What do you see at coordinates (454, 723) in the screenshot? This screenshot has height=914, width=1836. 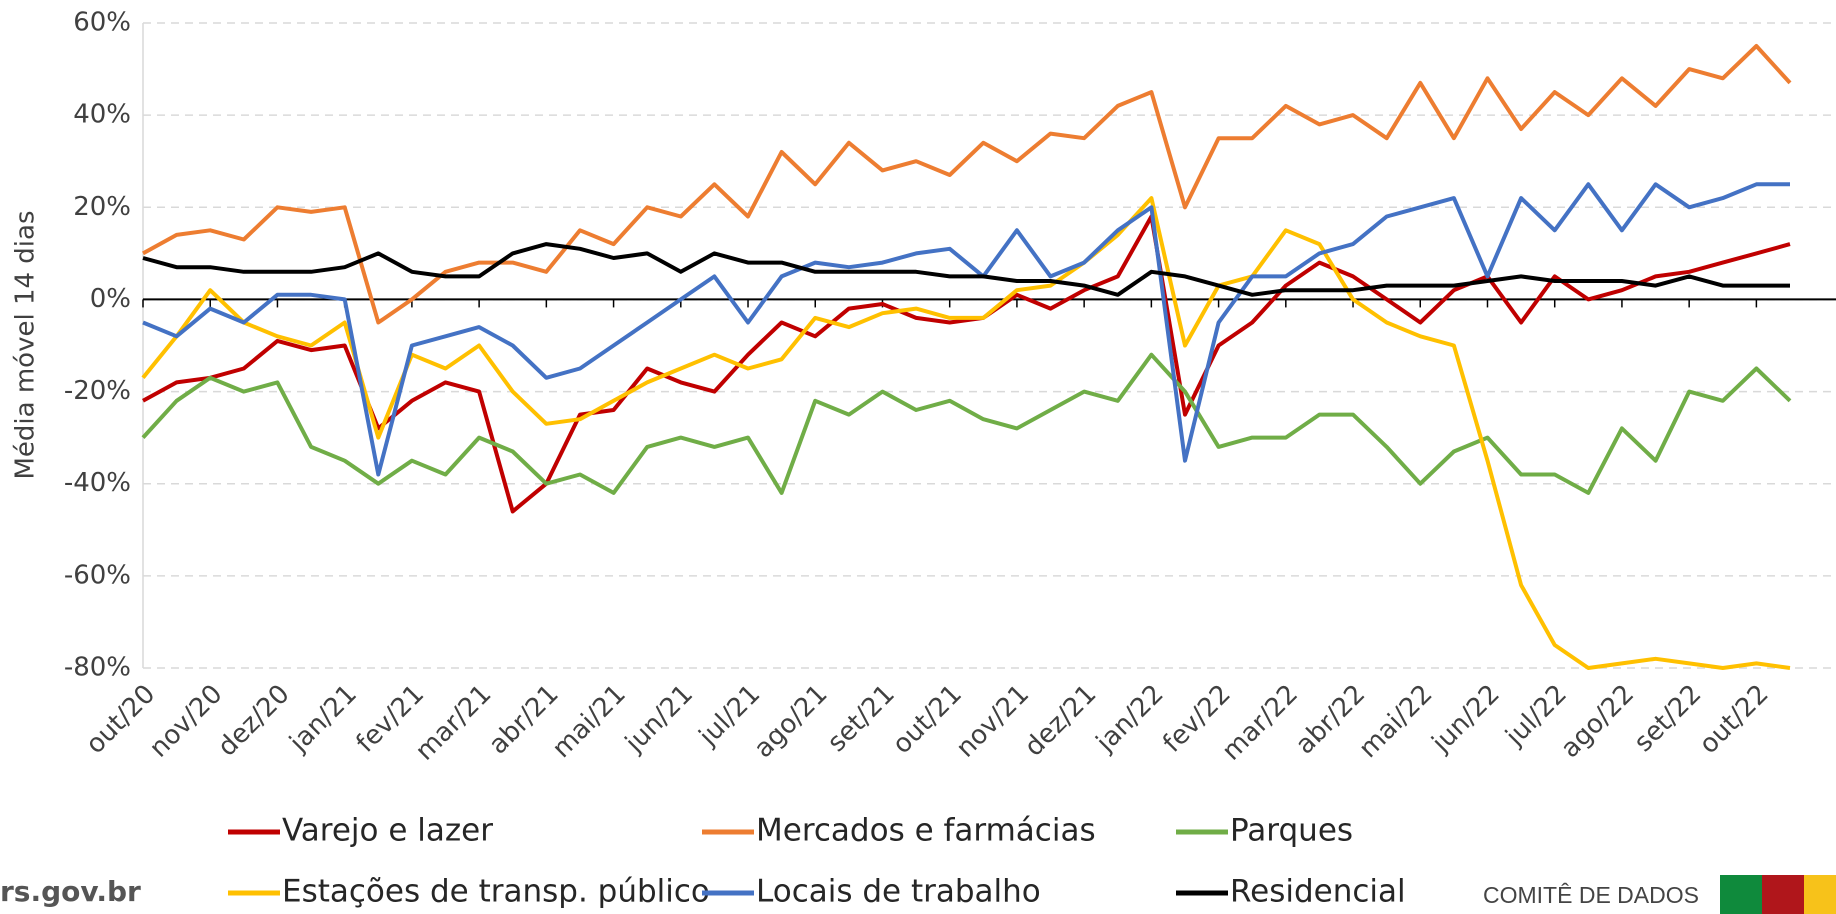 I see `x-tick-label: mar/21` at bounding box center [454, 723].